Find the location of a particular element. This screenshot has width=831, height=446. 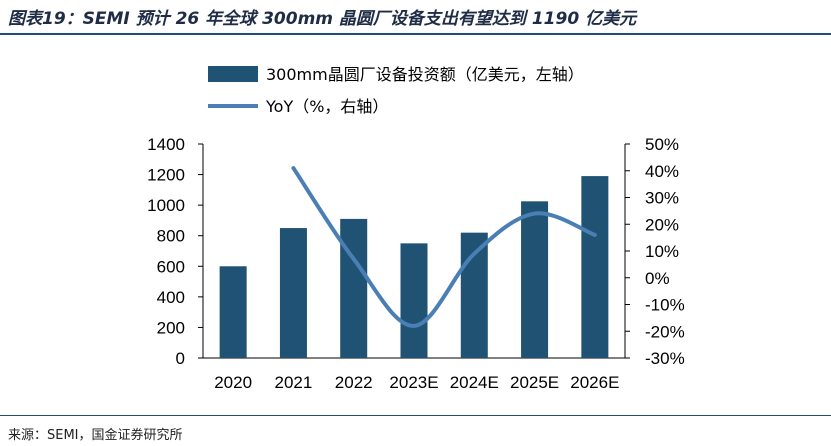

right-tick-label: 20% is located at coordinates (662, 224).